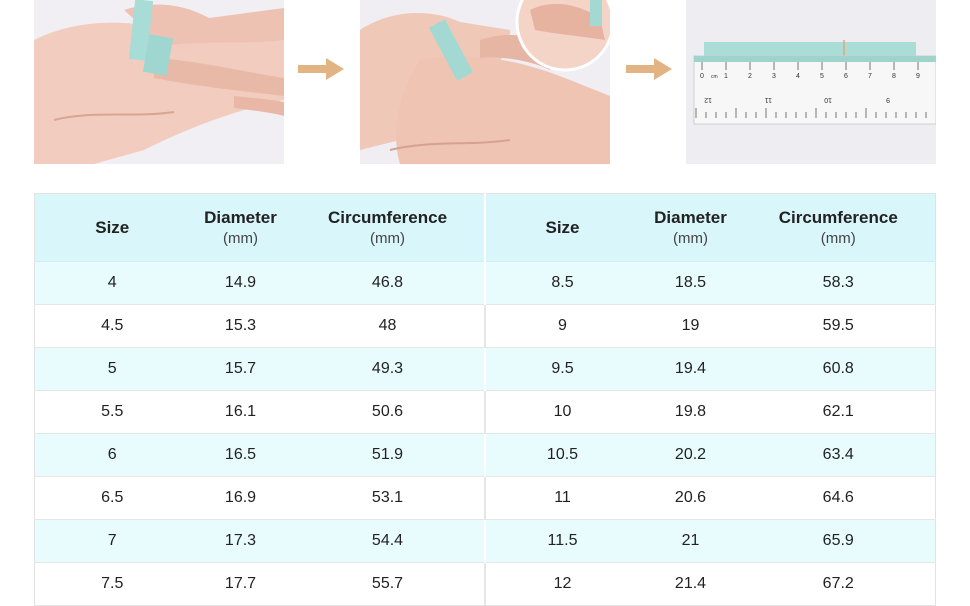 This screenshot has width=970, height=606. Describe the element at coordinates (690, 283) in the screenshot. I see `cell-diameter: 18.5` at that location.